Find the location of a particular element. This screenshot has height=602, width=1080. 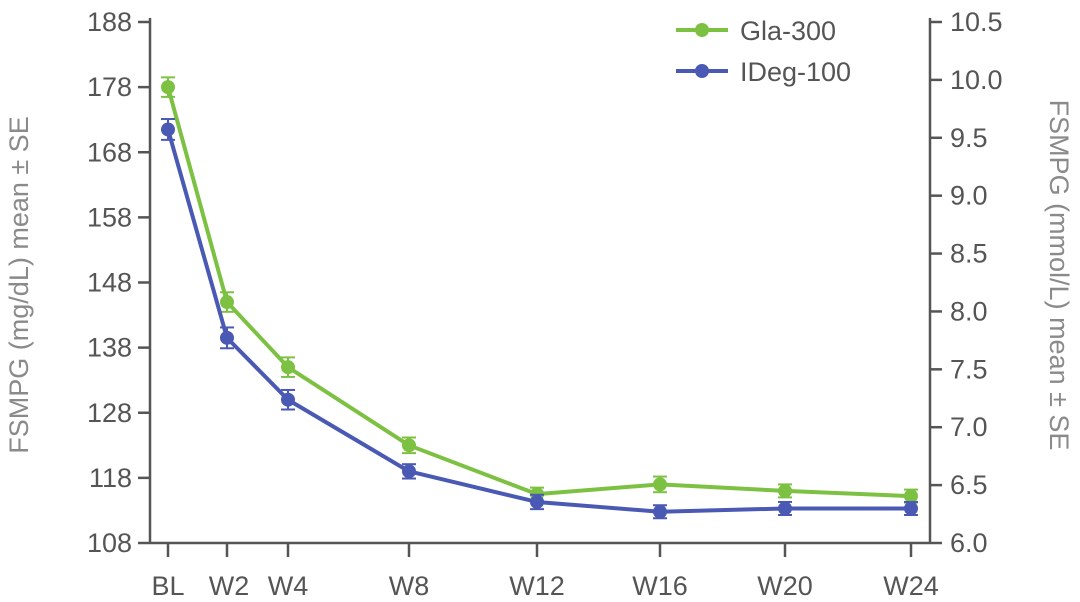

x-tick-label: W2 is located at coordinates (229, 586).